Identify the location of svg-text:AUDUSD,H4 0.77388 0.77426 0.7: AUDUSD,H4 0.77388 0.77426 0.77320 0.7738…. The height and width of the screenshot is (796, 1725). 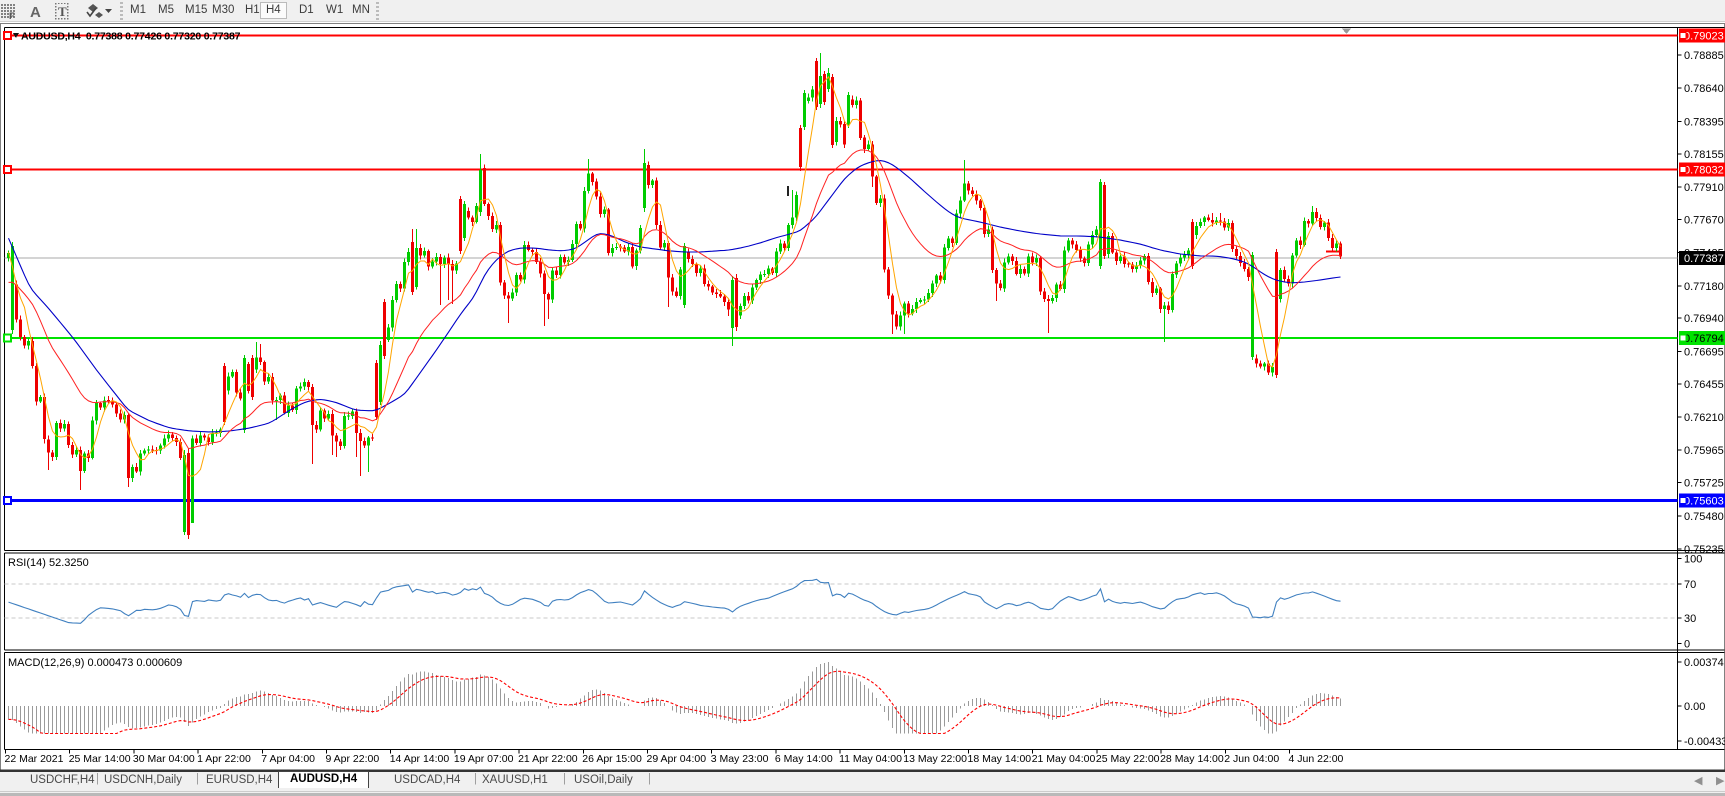
(131, 37).